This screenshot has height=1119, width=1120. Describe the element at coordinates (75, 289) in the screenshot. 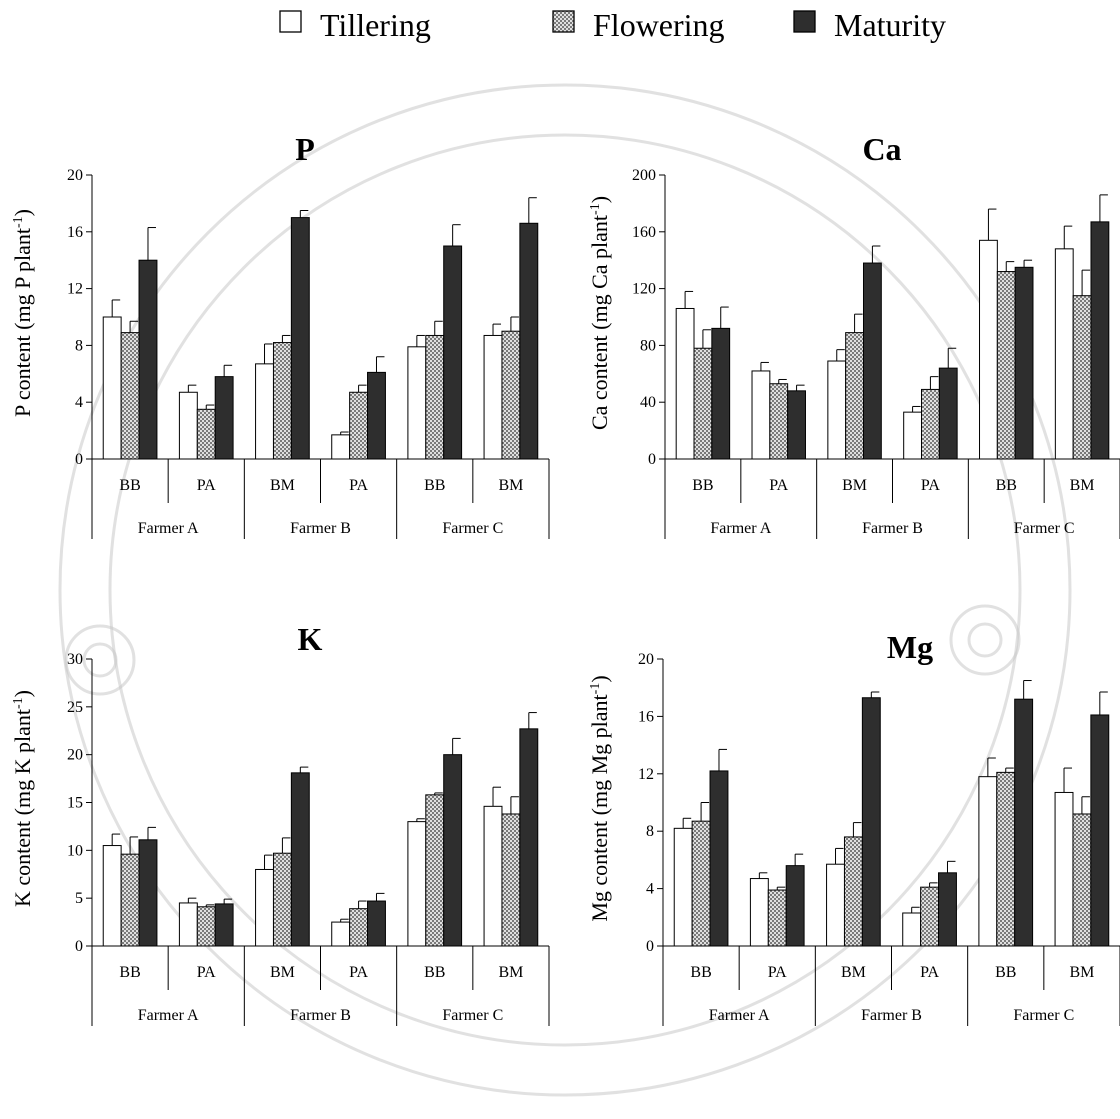

I see `y-tick-label: 12` at that location.